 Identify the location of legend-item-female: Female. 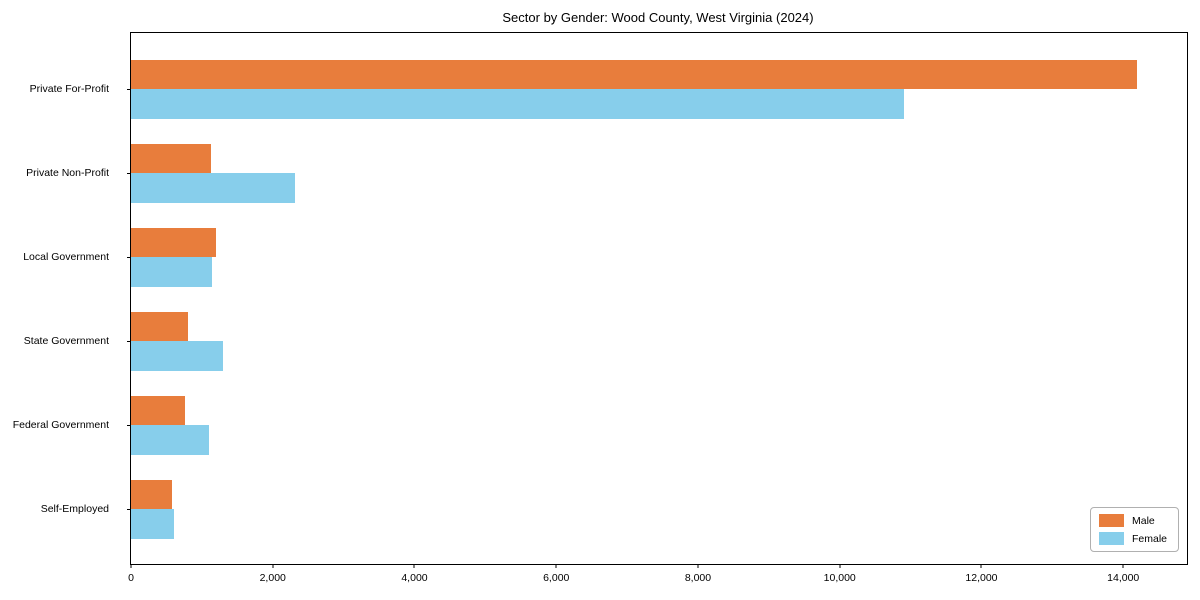
(1134, 538).